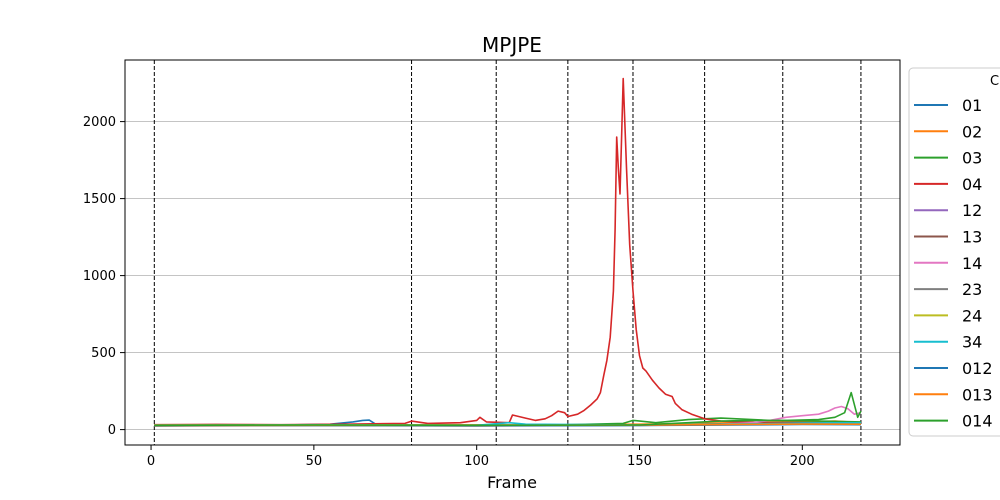 This screenshot has height=500, width=1000. I want to click on x-tick-label: 200, so click(802, 461).